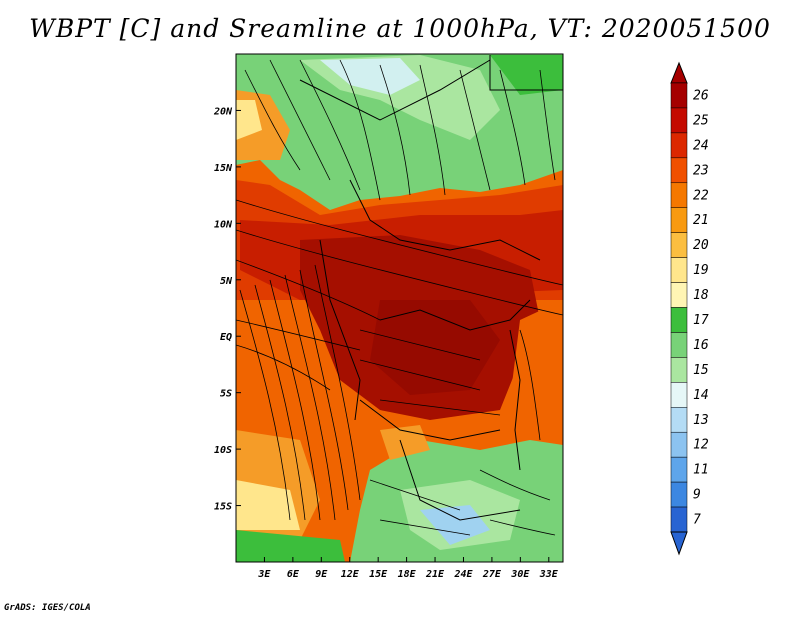 This screenshot has height=618, width=800. Describe the element at coordinates (227, 309) in the screenshot. I see `latitude-axis: 20N 15N 10N 5N EQ 5S 10S 15S` at that location.